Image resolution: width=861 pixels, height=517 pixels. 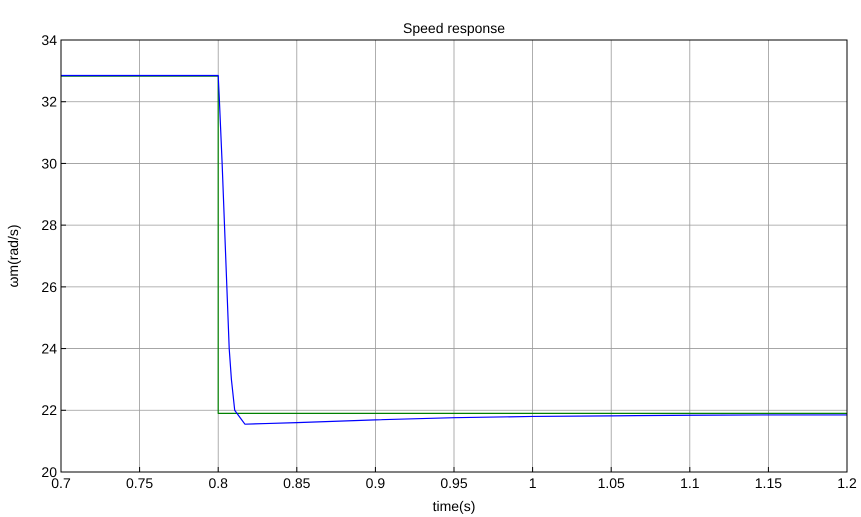 What do you see at coordinates (49, 348) in the screenshot?
I see `y-tick-label: 24` at bounding box center [49, 348].